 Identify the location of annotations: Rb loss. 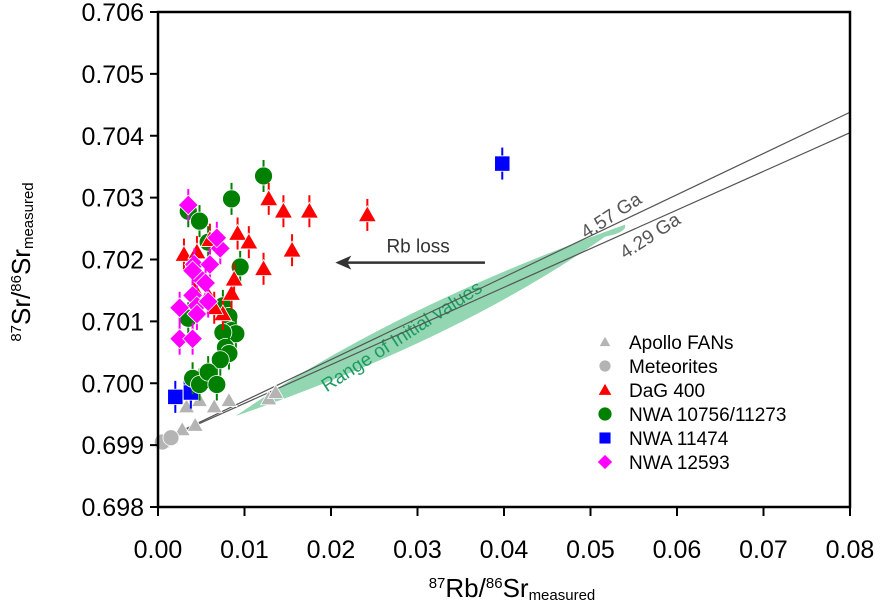
(410, 253).